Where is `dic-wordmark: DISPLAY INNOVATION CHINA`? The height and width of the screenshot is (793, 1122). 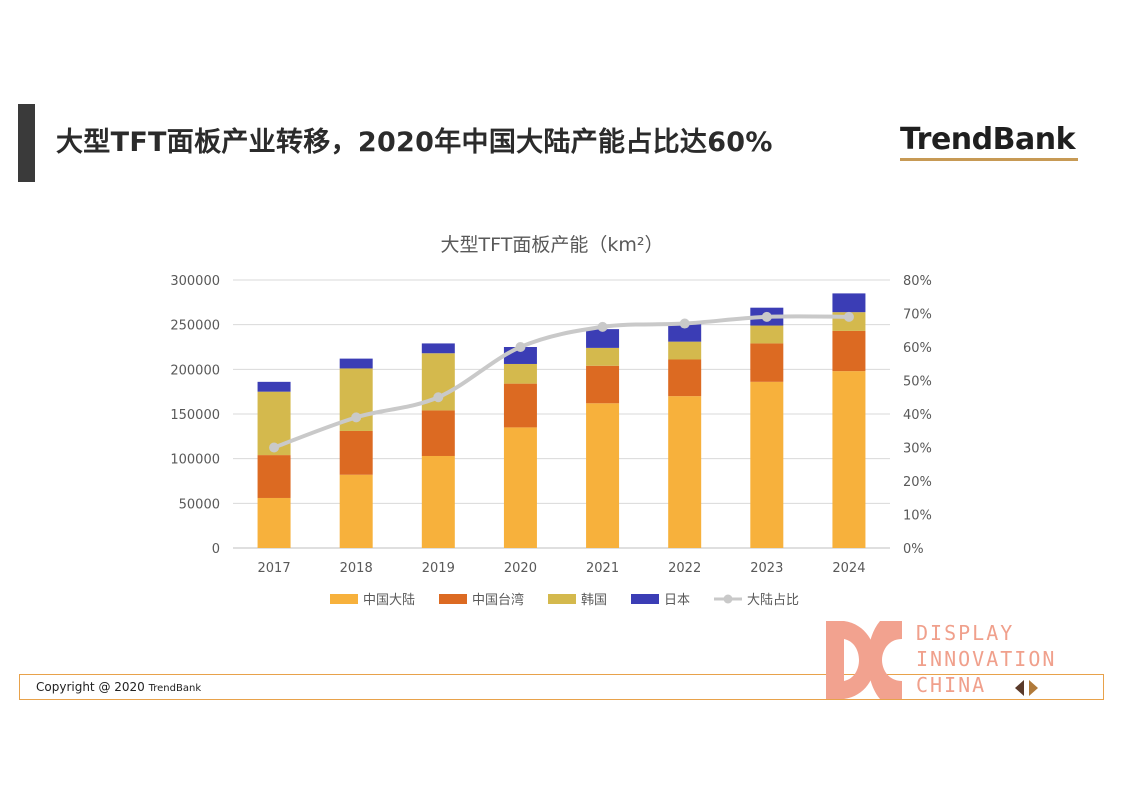
dic-wordmark: DISPLAY INNOVATION CHINA is located at coordinates (986, 659).